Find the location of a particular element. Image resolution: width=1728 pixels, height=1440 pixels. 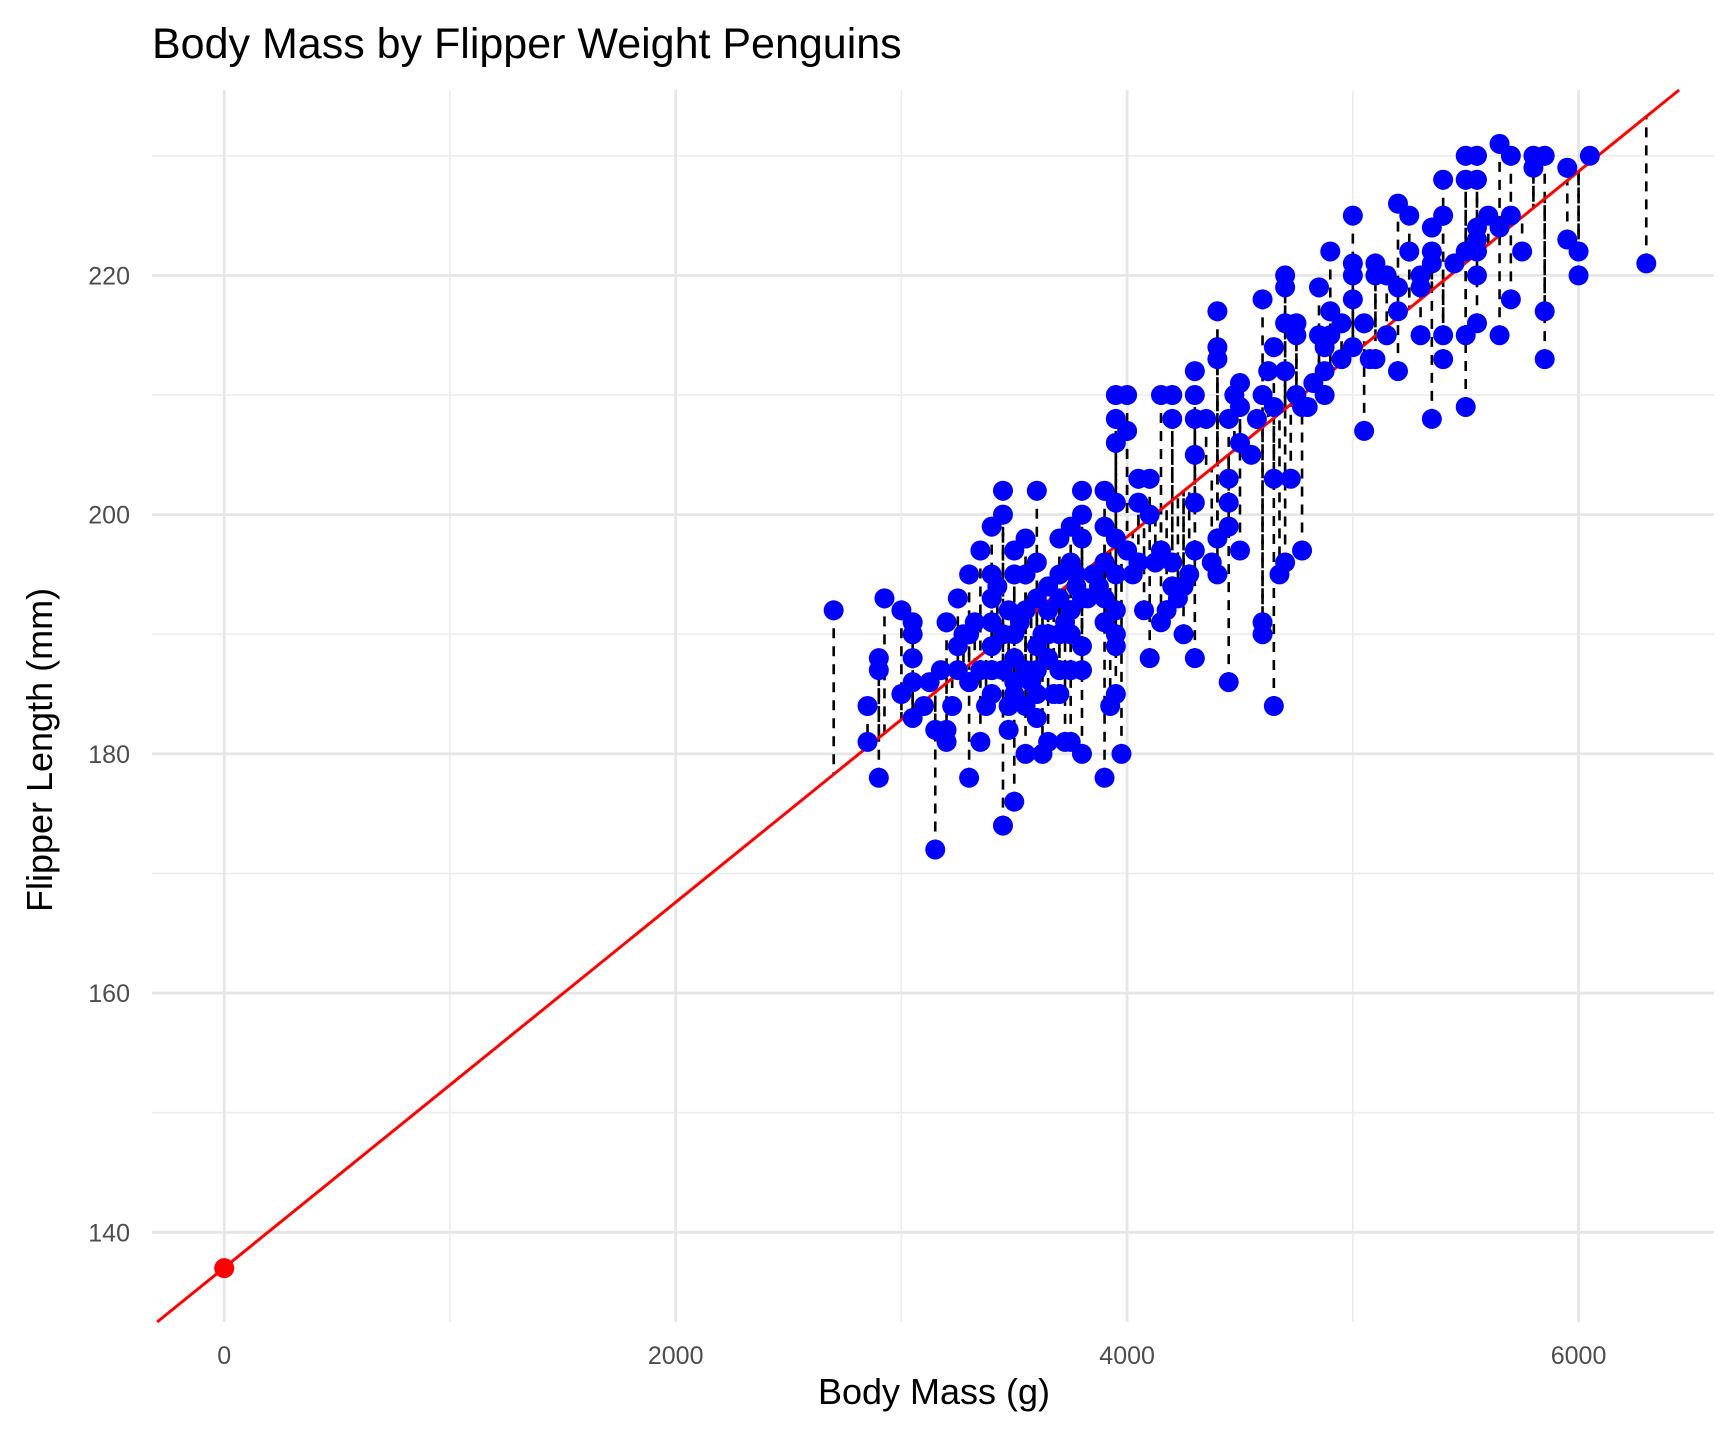

x-axis-title: Body Mass (g) is located at coordinates (934, 1391).